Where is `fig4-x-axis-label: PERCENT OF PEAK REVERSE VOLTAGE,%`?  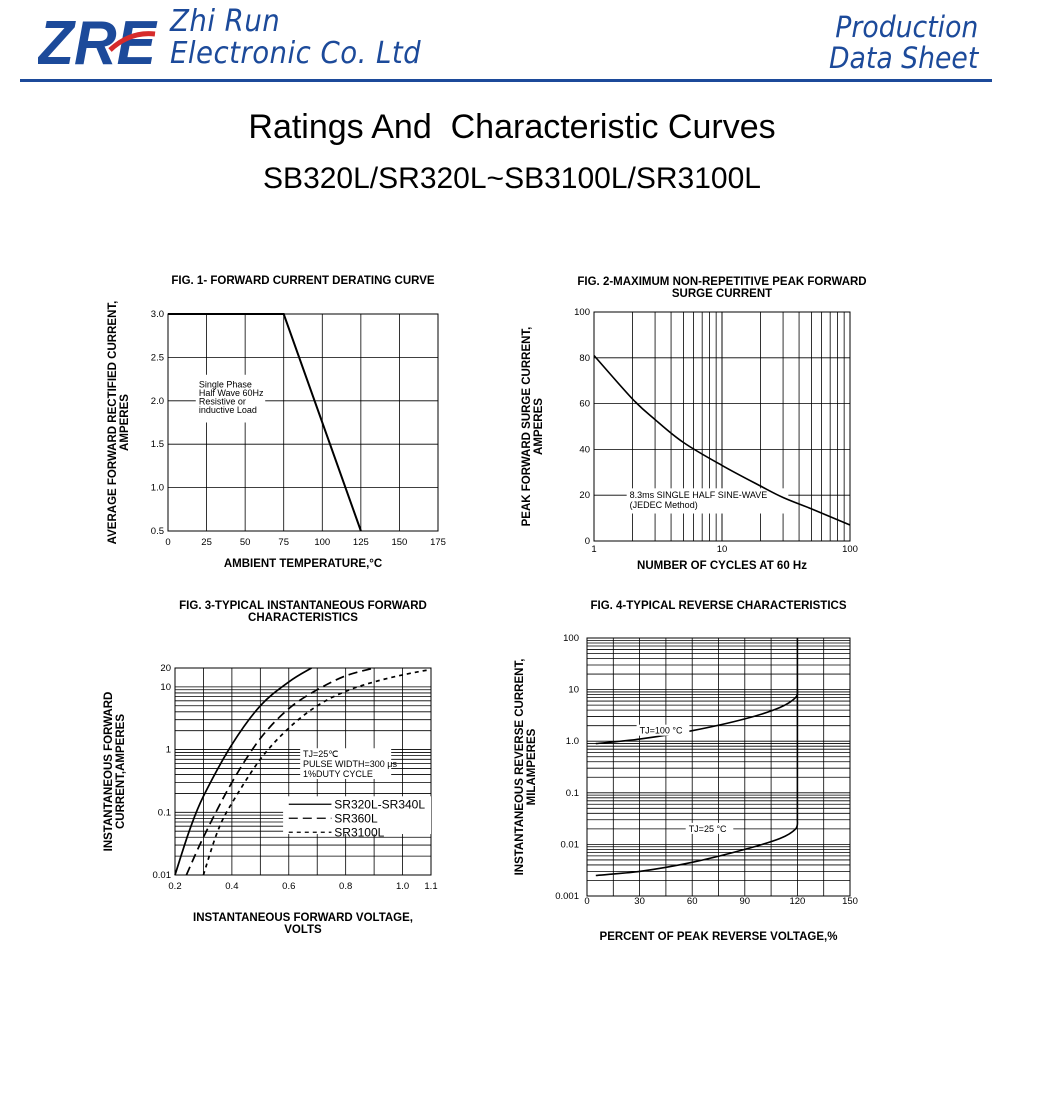
fig4-x-axis-label: PERCENT OF PEAK REVERSE VOLTAGE,% is located at coordinates (719, 937).